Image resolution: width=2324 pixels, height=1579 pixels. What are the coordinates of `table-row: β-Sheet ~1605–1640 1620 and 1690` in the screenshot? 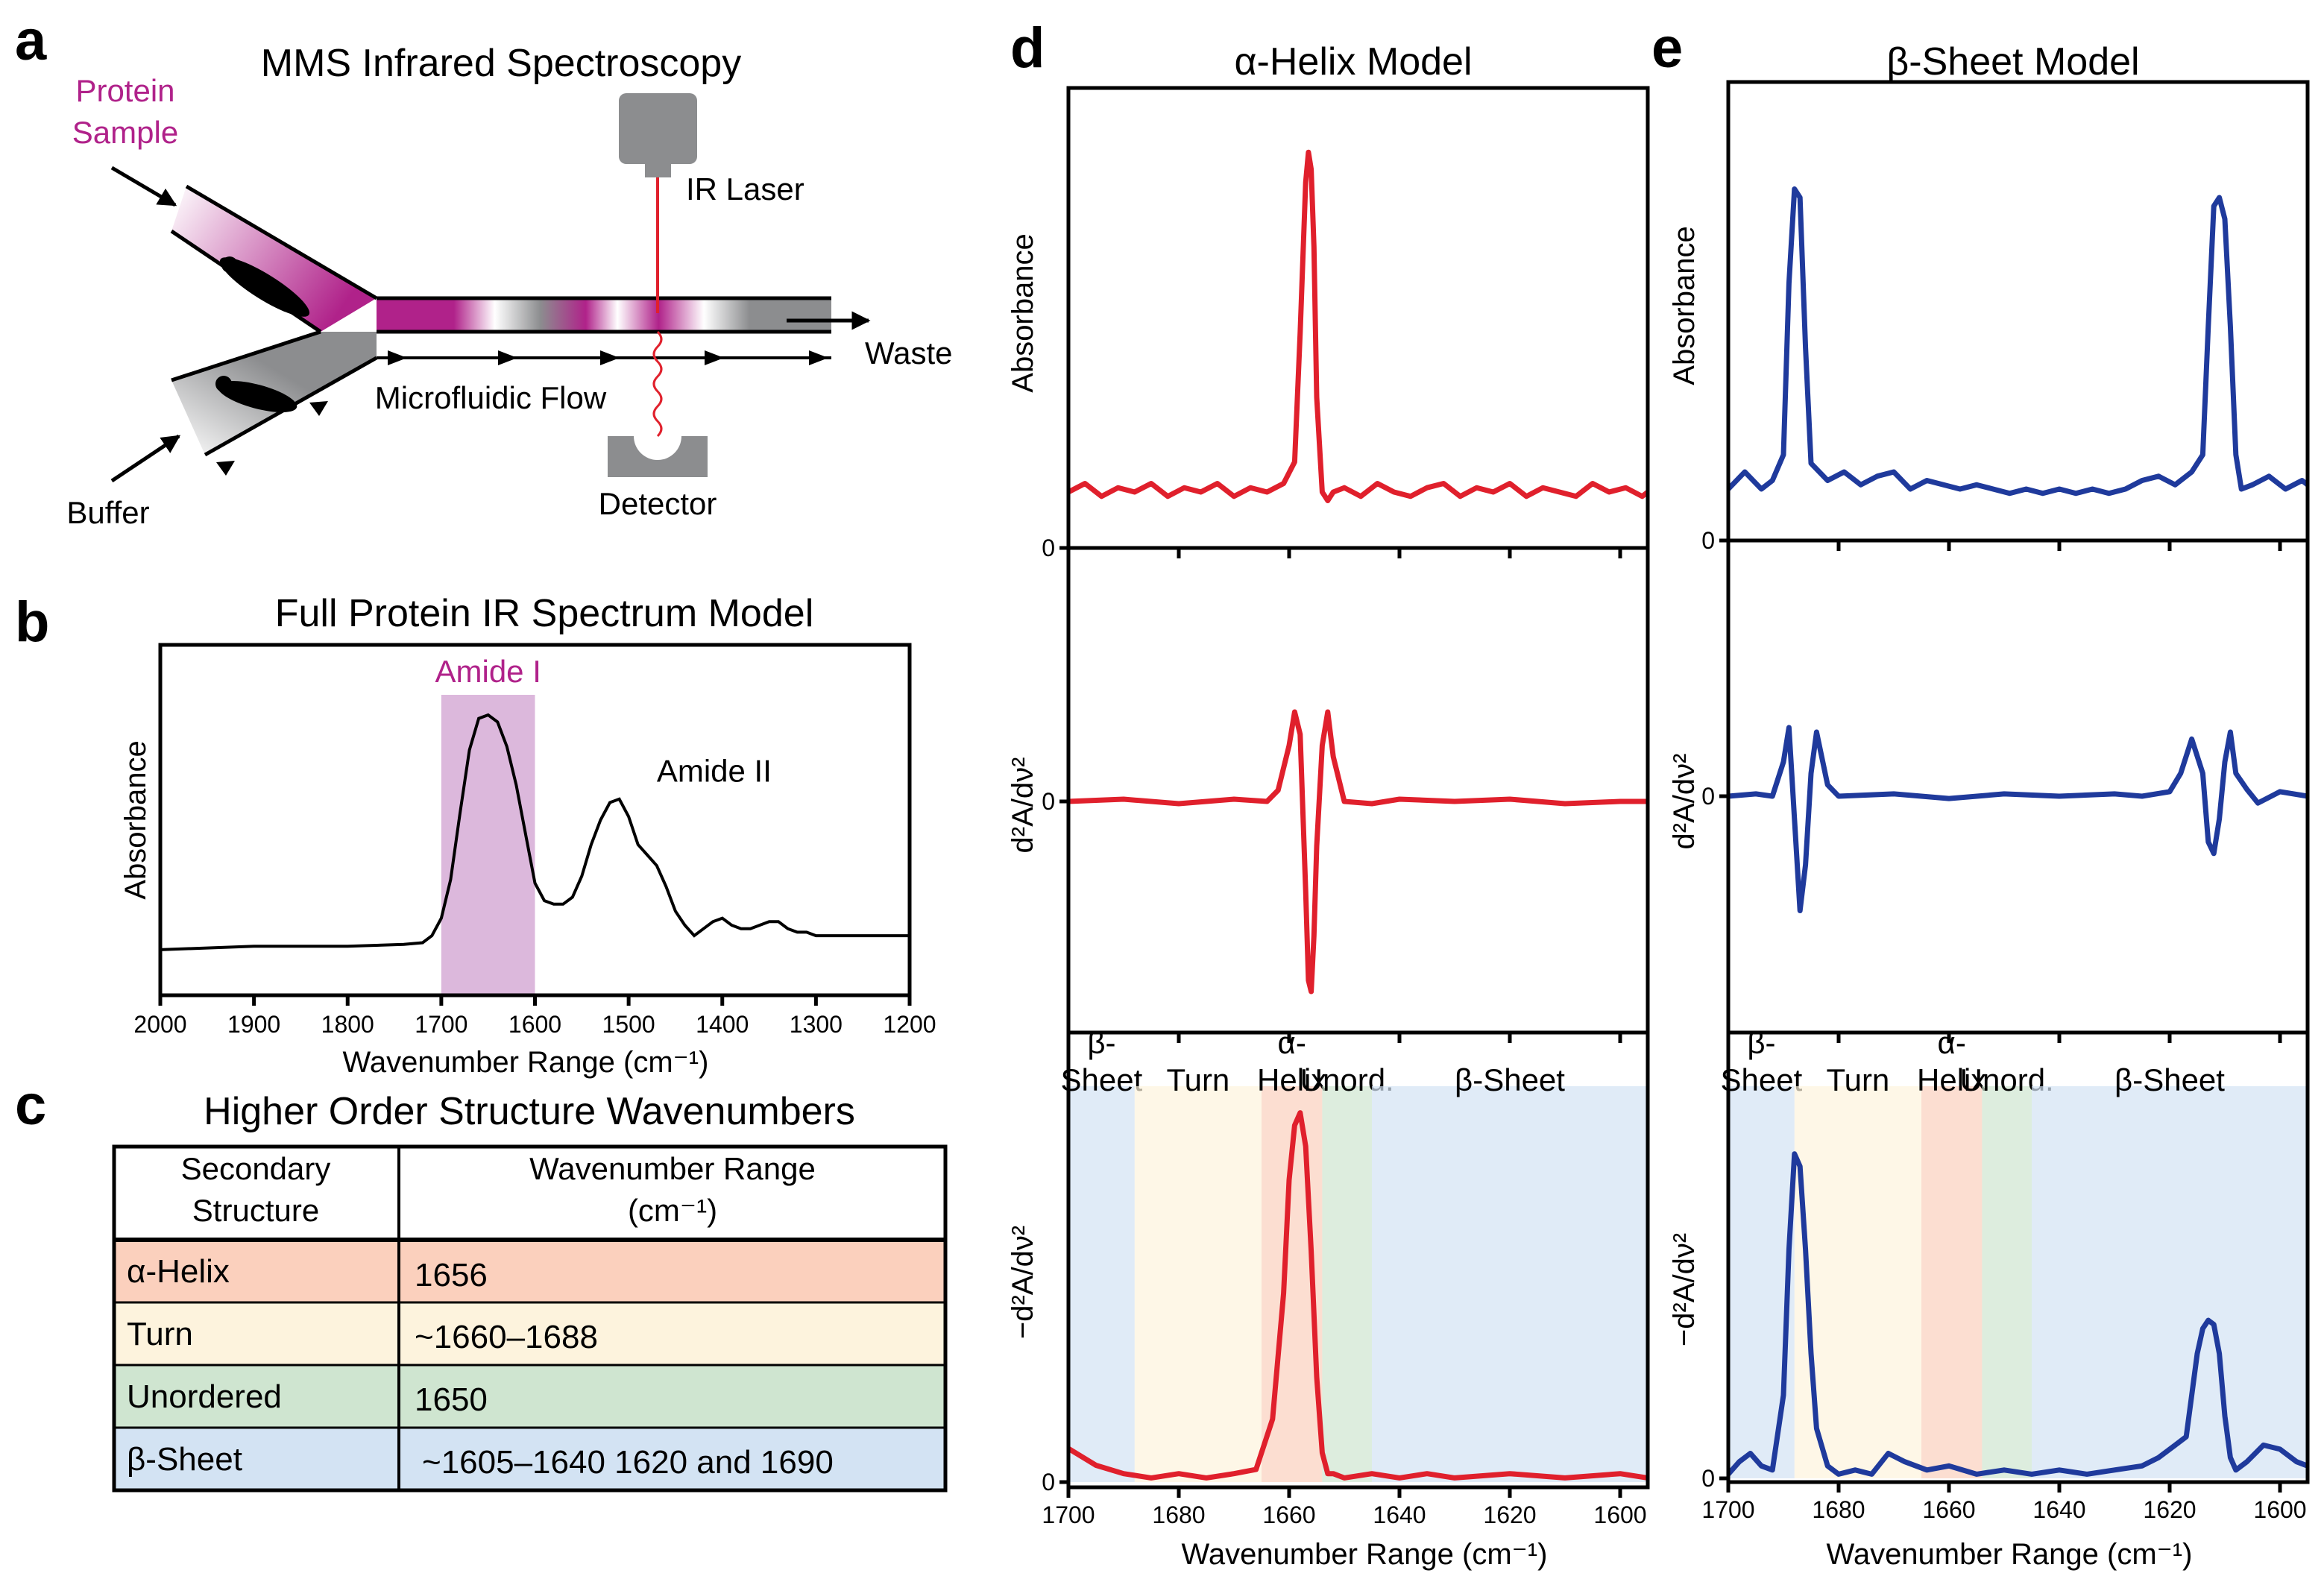 It's located at (530, 1459).